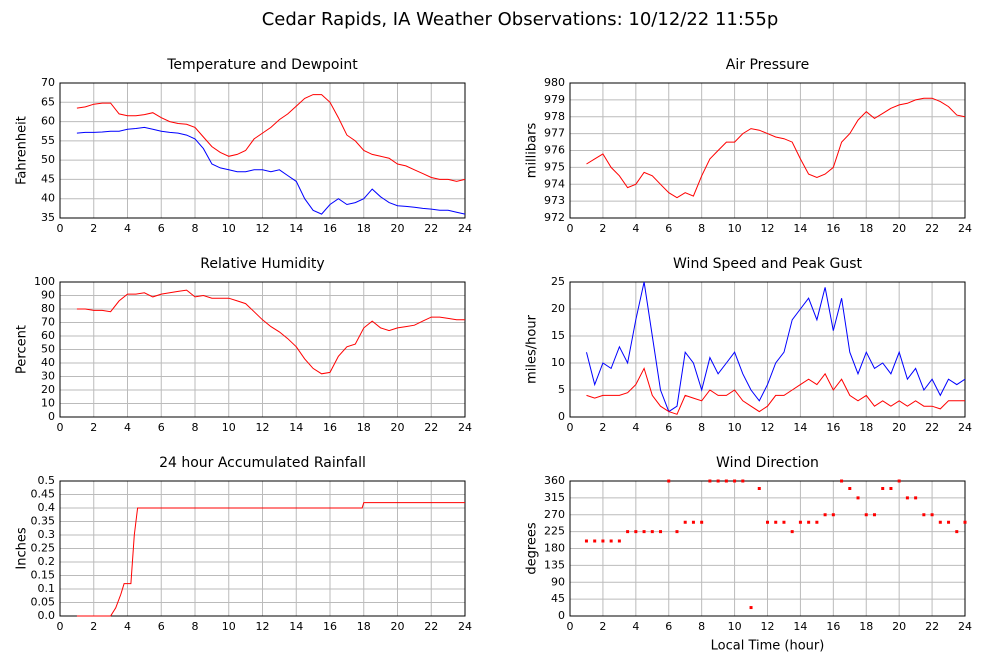 The width and height of the screenshot is (1000, 660). Describe the element at coordinates (48, 349) in the screenshot. I see `y-tick-label: 50` at that location.